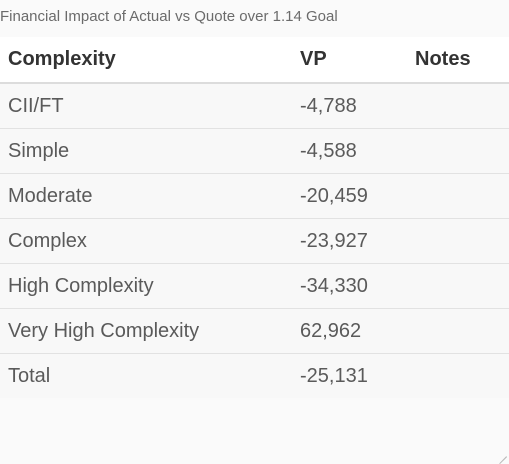  Describe the element at coordinates (349, 375) in the screenshot. I see `cell-vp: -25,131` at that location.